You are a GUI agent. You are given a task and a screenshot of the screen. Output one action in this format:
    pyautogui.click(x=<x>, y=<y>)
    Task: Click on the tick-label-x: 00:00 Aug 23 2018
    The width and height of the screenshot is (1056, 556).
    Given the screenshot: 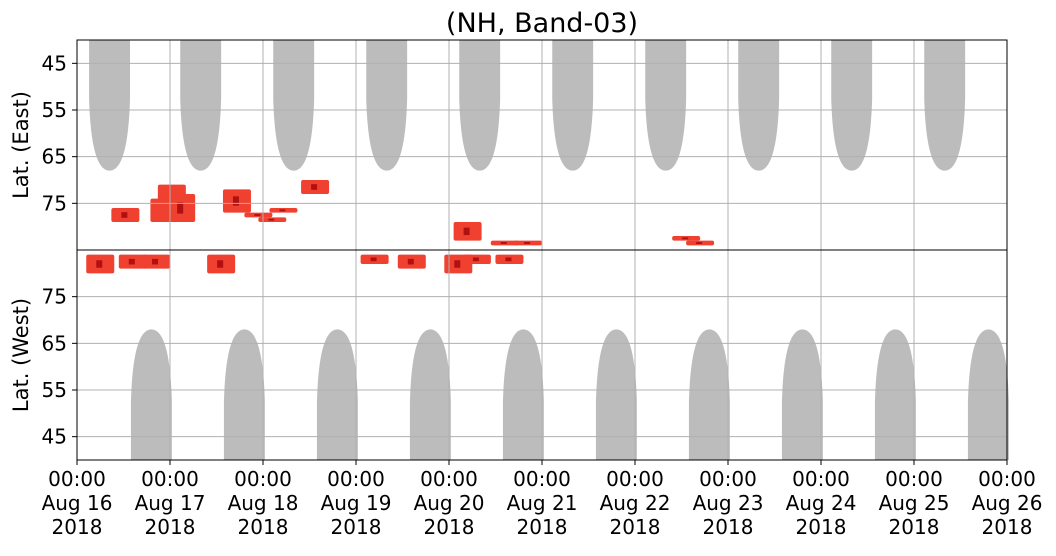 What is the action you would take?
    pyautogui.click(x=728, y=503)
    